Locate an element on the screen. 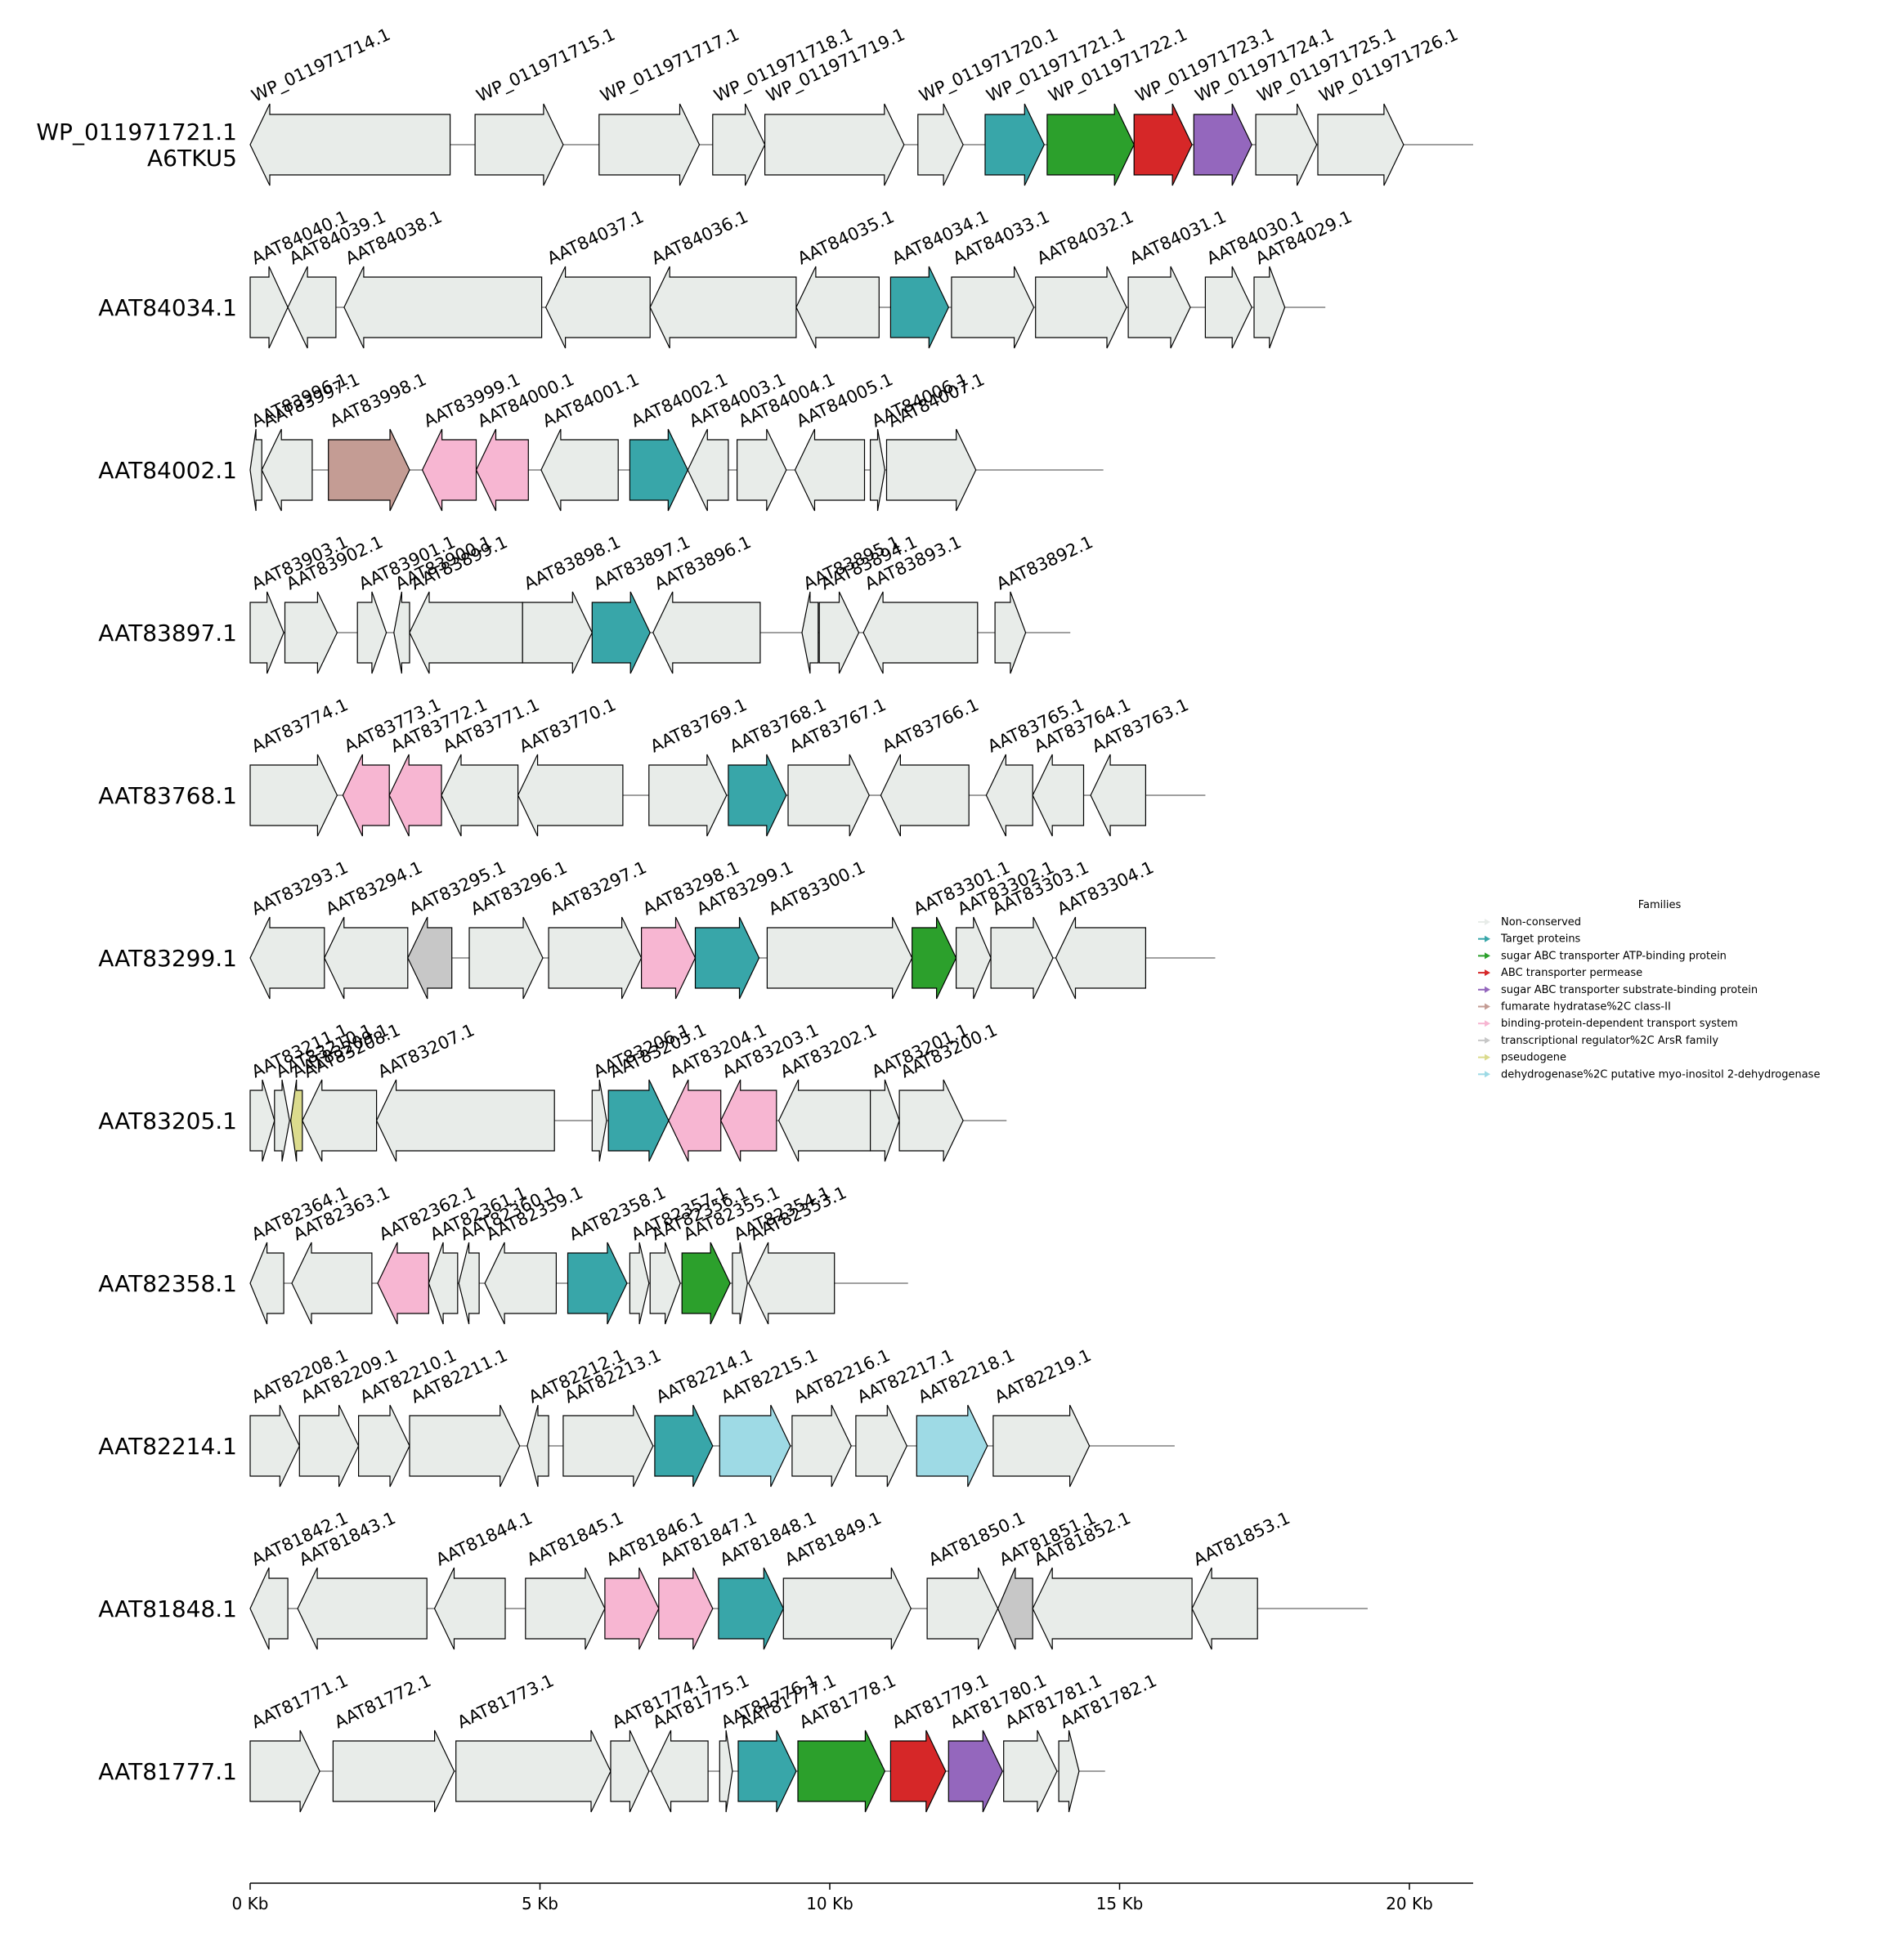  gene-label: WP_011971715.1 is located at coordinates (546, 66).